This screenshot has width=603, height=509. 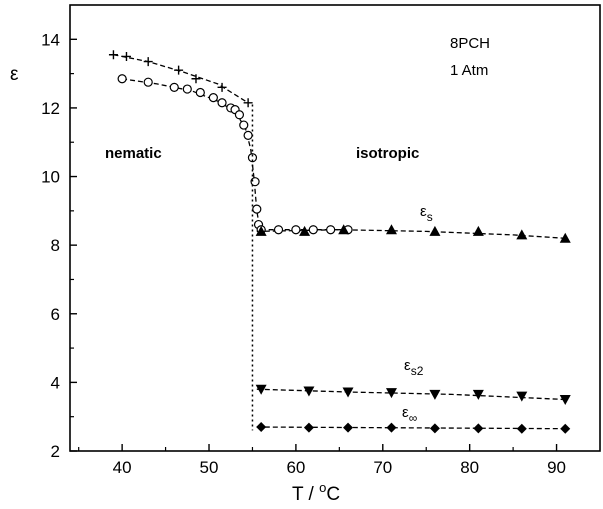 What do you see at coordinates (55, 245) in the screenshot?
I see `y-tick-label: 8` at bounding box center [55, 245].